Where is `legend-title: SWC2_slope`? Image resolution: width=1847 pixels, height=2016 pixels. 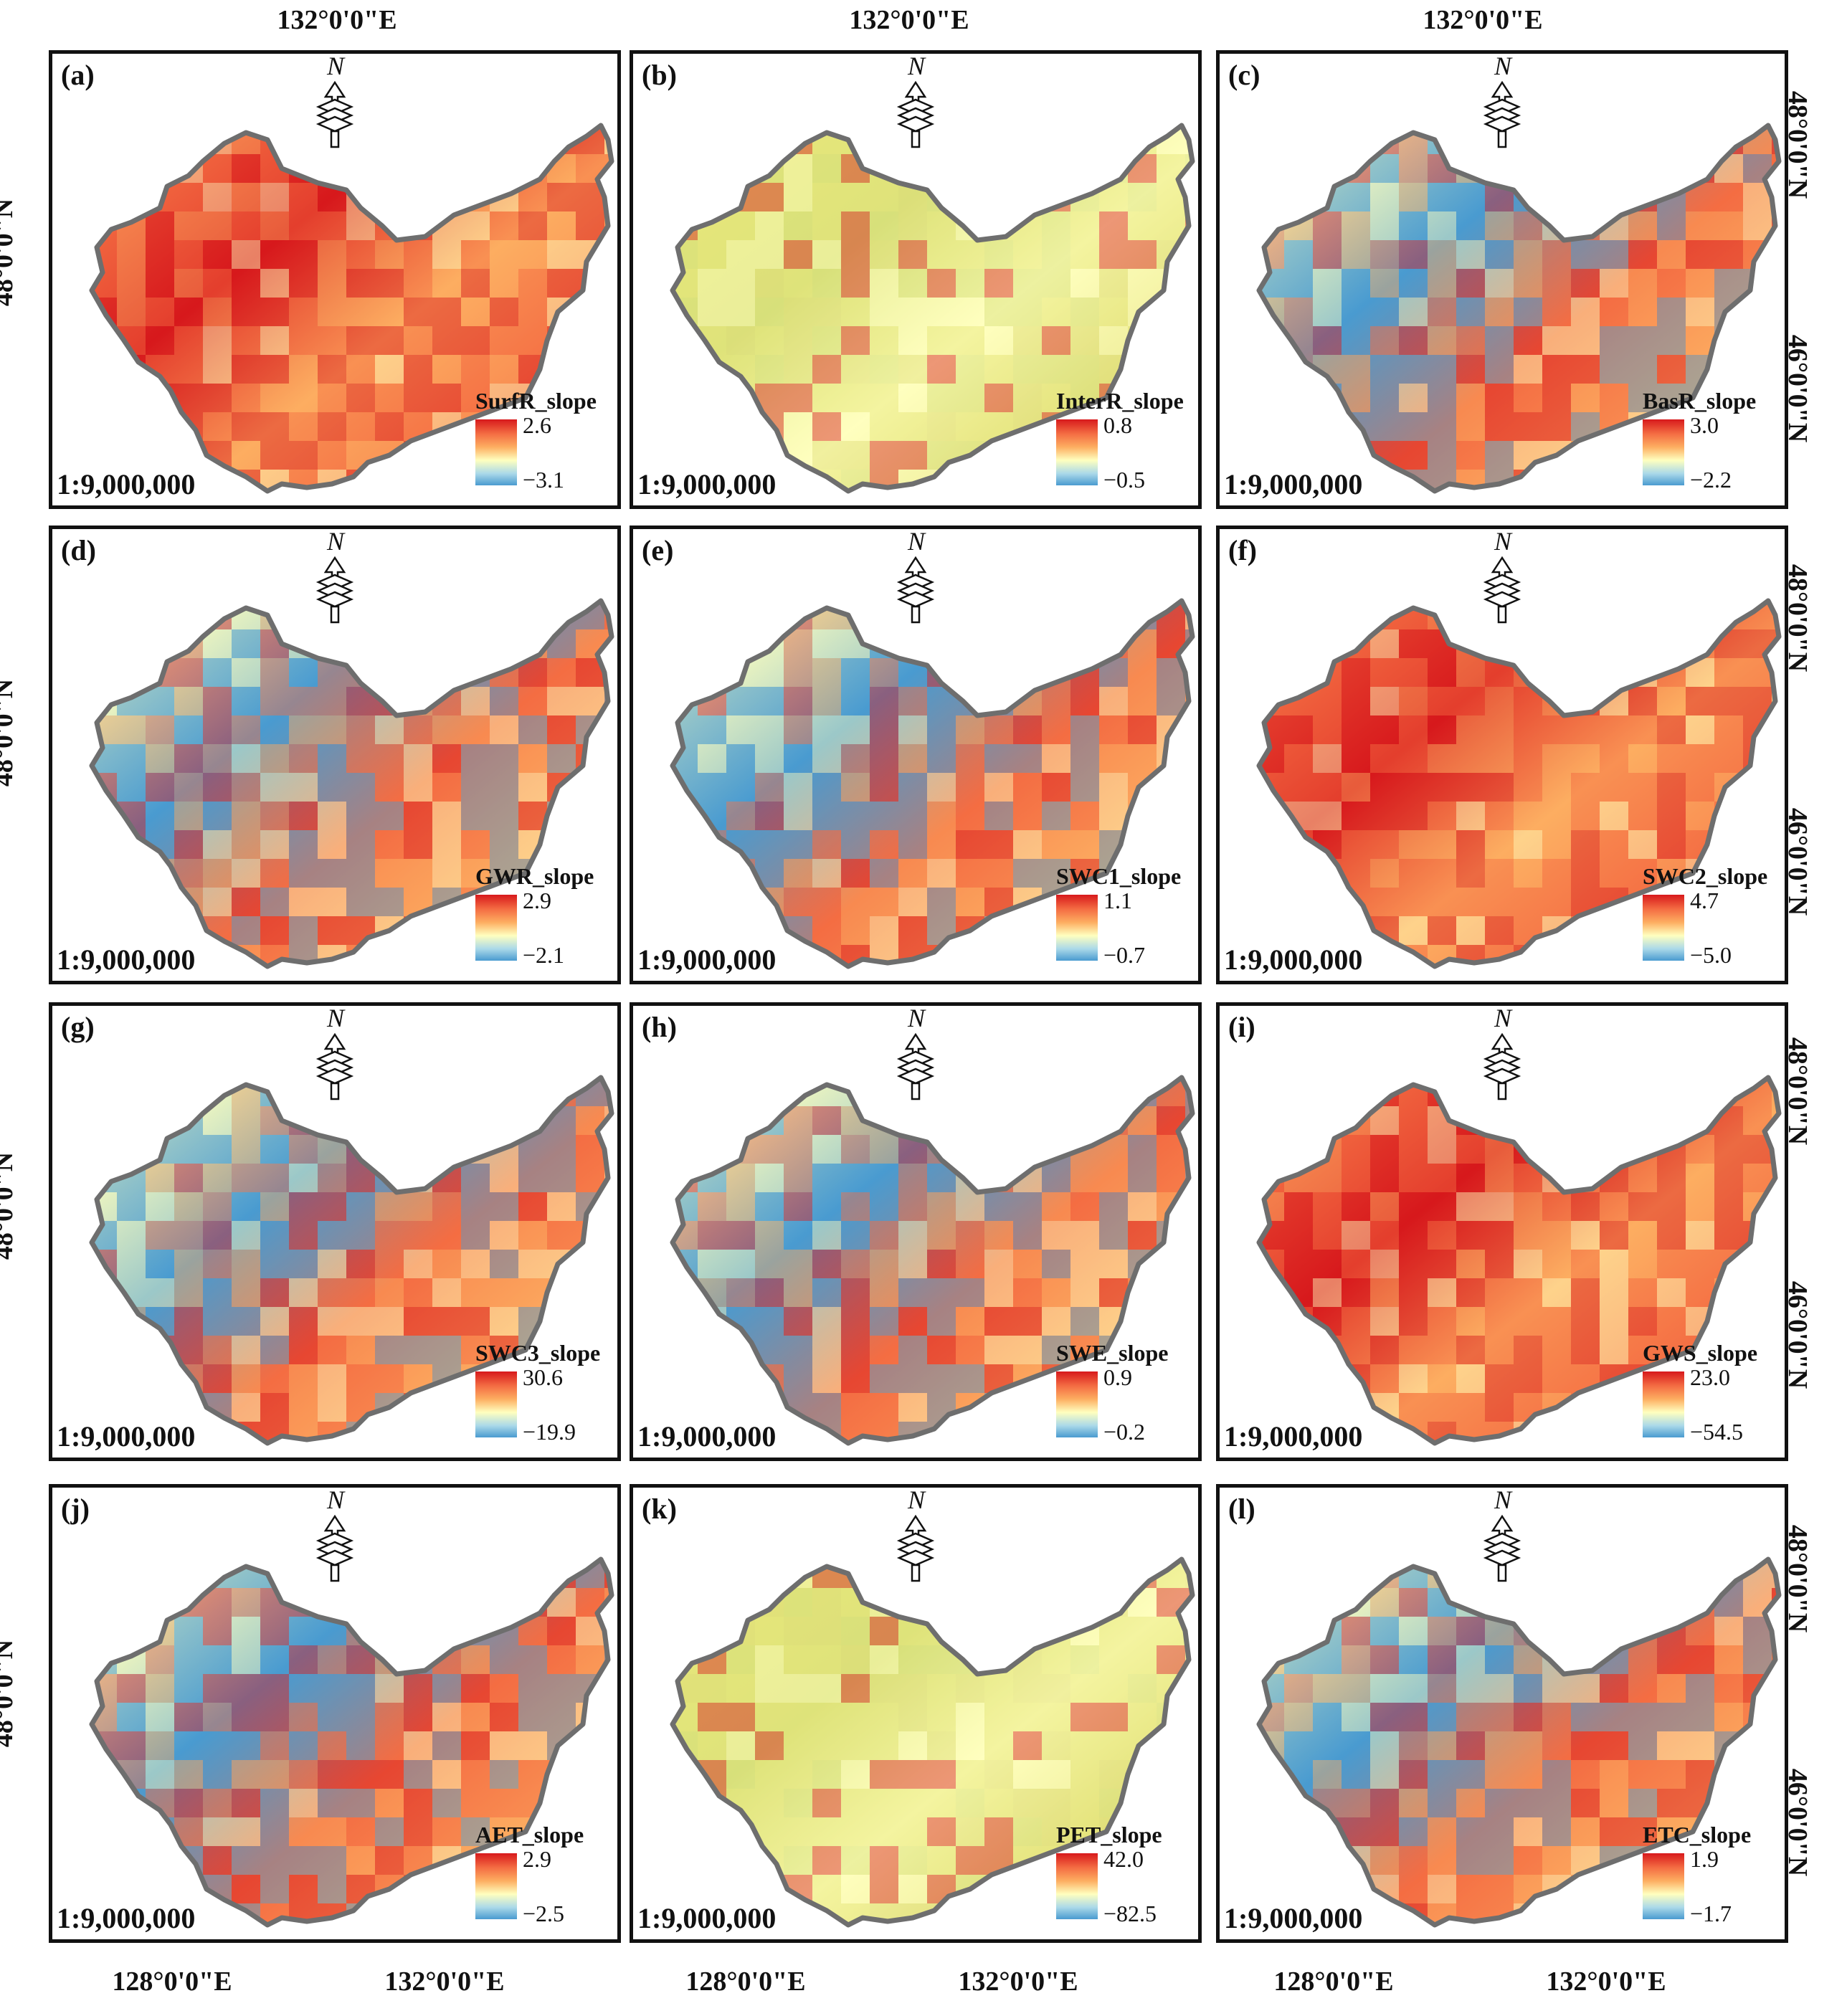
legend-title: SWC2_slope is located at coordinates (1705, 876).